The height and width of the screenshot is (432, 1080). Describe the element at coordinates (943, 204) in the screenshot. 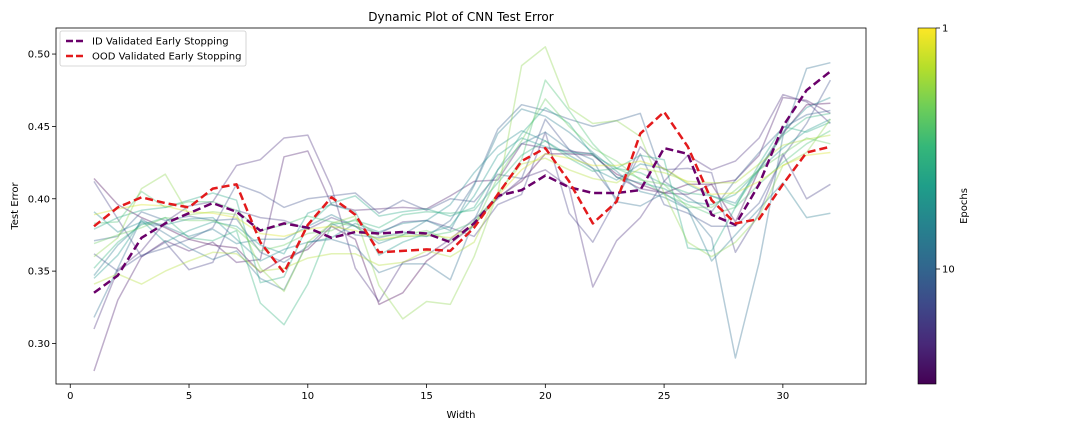

I see `colorbar: 1 10 Epochs` at that location.